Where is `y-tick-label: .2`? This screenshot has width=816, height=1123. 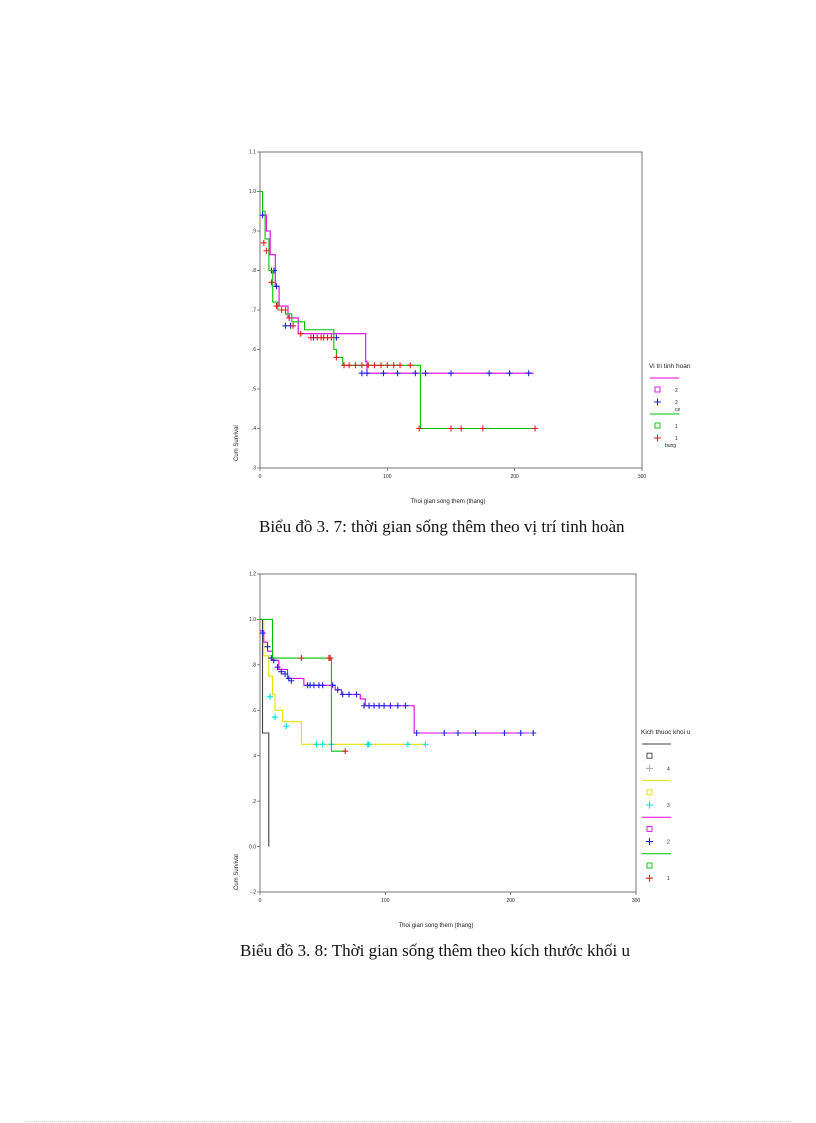 y-tick-label: .2 is located at coordinates (254, 802).